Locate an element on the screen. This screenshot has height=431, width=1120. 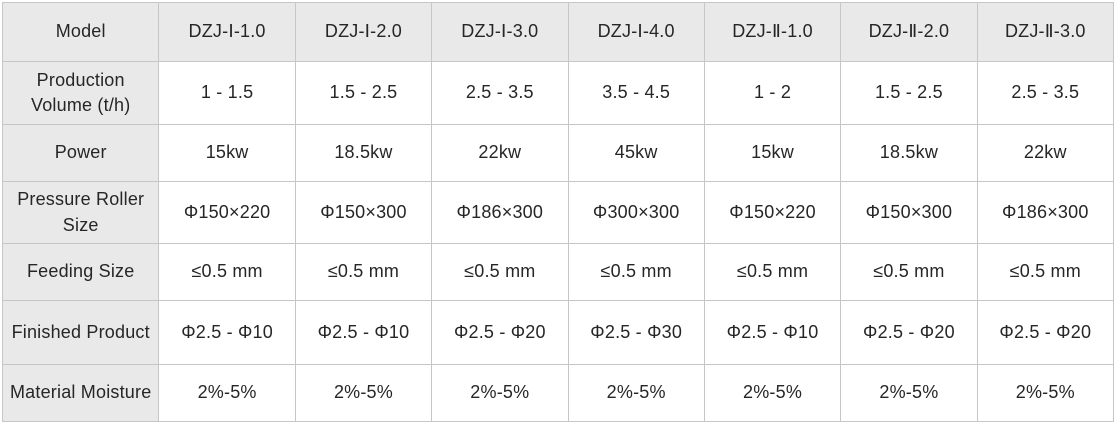
row-label-production-volume: Production Volume (t/h) is located at coordinates (80, 93).